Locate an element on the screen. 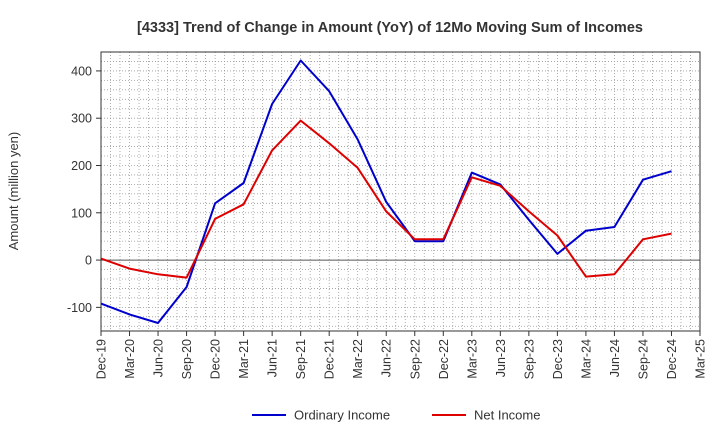 This screenshot has height=445, width=720. y-tick-label: 200 is located at coordinates (81, 166).